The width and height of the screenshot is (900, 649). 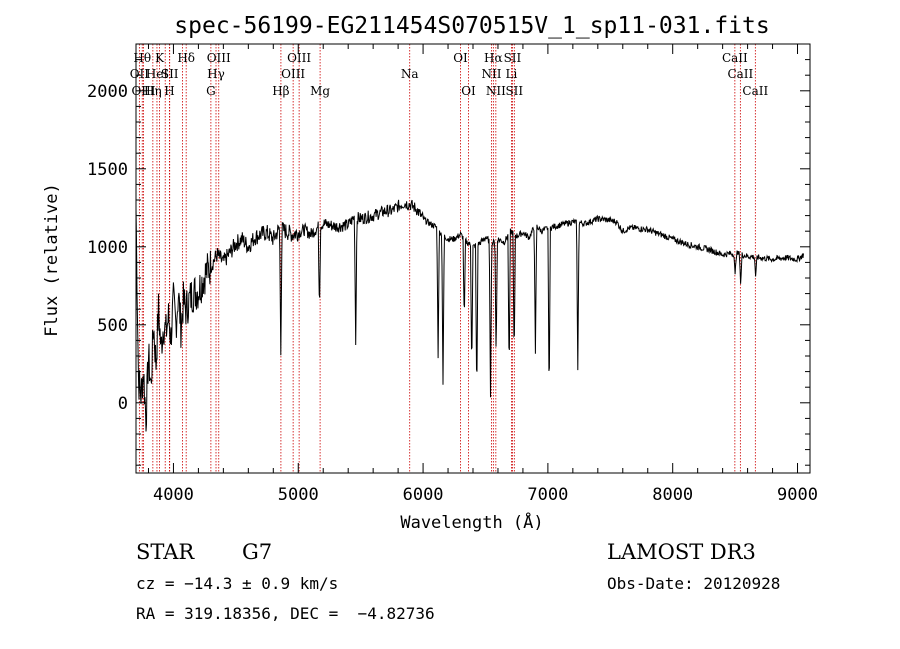 What do you see at coordinates (237, 583) in the screenshot?
I see `redshift-cz: cz = −14.3 ± 0.9 km/s` at bounding box center [237, 583].